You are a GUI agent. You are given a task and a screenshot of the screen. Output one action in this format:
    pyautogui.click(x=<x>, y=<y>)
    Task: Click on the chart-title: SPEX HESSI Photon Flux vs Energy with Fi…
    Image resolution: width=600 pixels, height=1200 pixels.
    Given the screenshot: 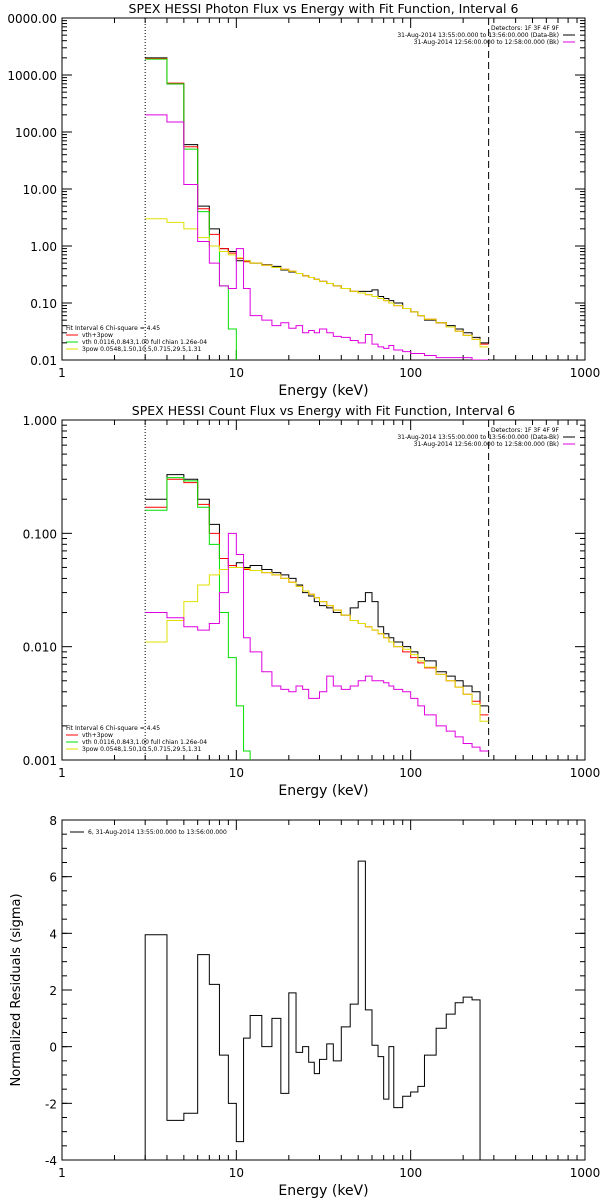 What is the action you would take?
    pyautogui.click(x=324, y=8)
    